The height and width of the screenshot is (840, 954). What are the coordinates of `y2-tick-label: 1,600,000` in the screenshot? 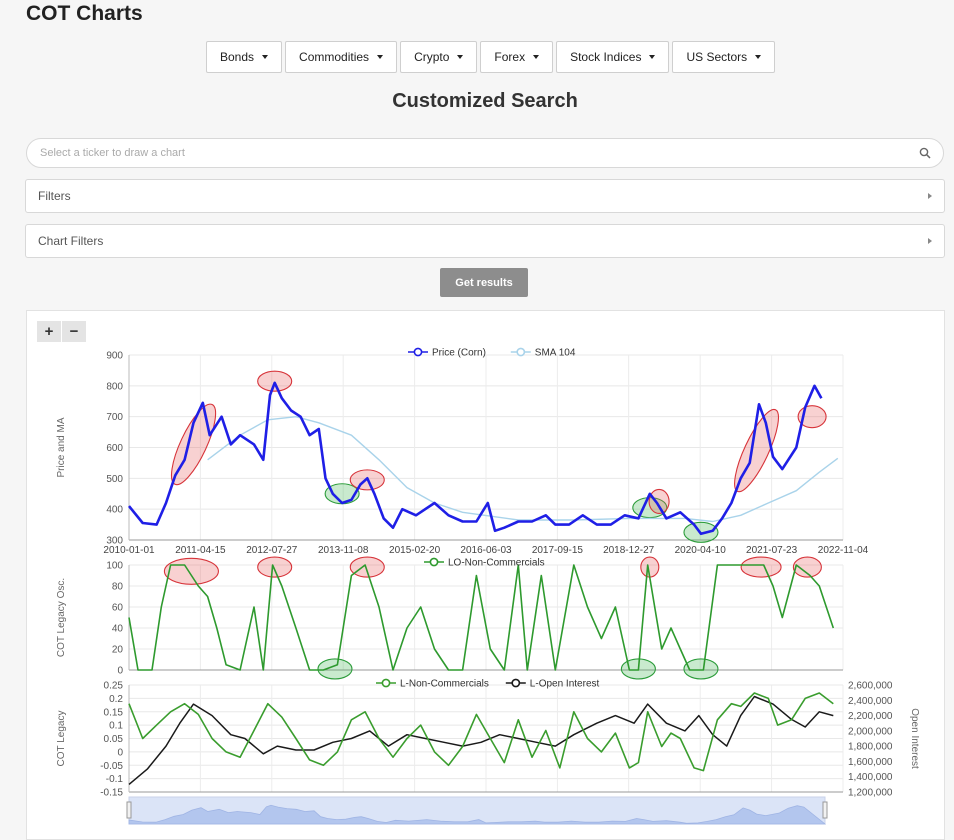 It's located at (870, 762).